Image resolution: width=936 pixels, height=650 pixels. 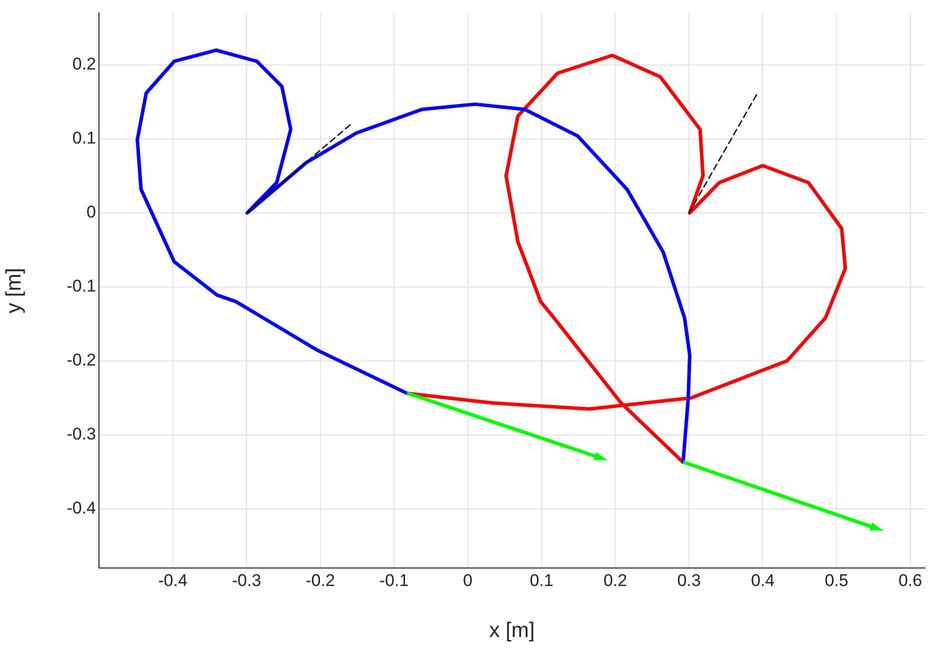 I want to click on x-tick-label: -0.3, so click(x=247, y=580).